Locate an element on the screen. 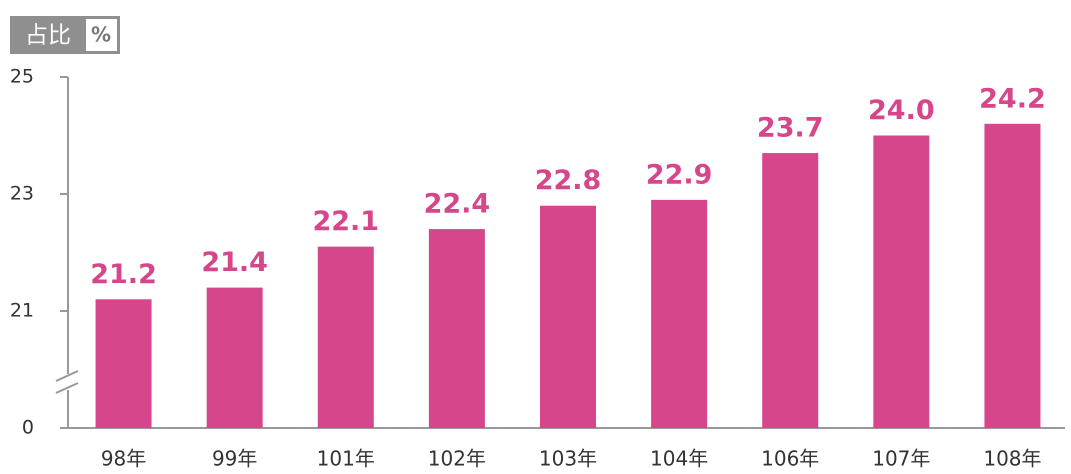 This screenshot has height=474, width=1071. x-tick-label: 102年 is located at coordinates (457, 459).